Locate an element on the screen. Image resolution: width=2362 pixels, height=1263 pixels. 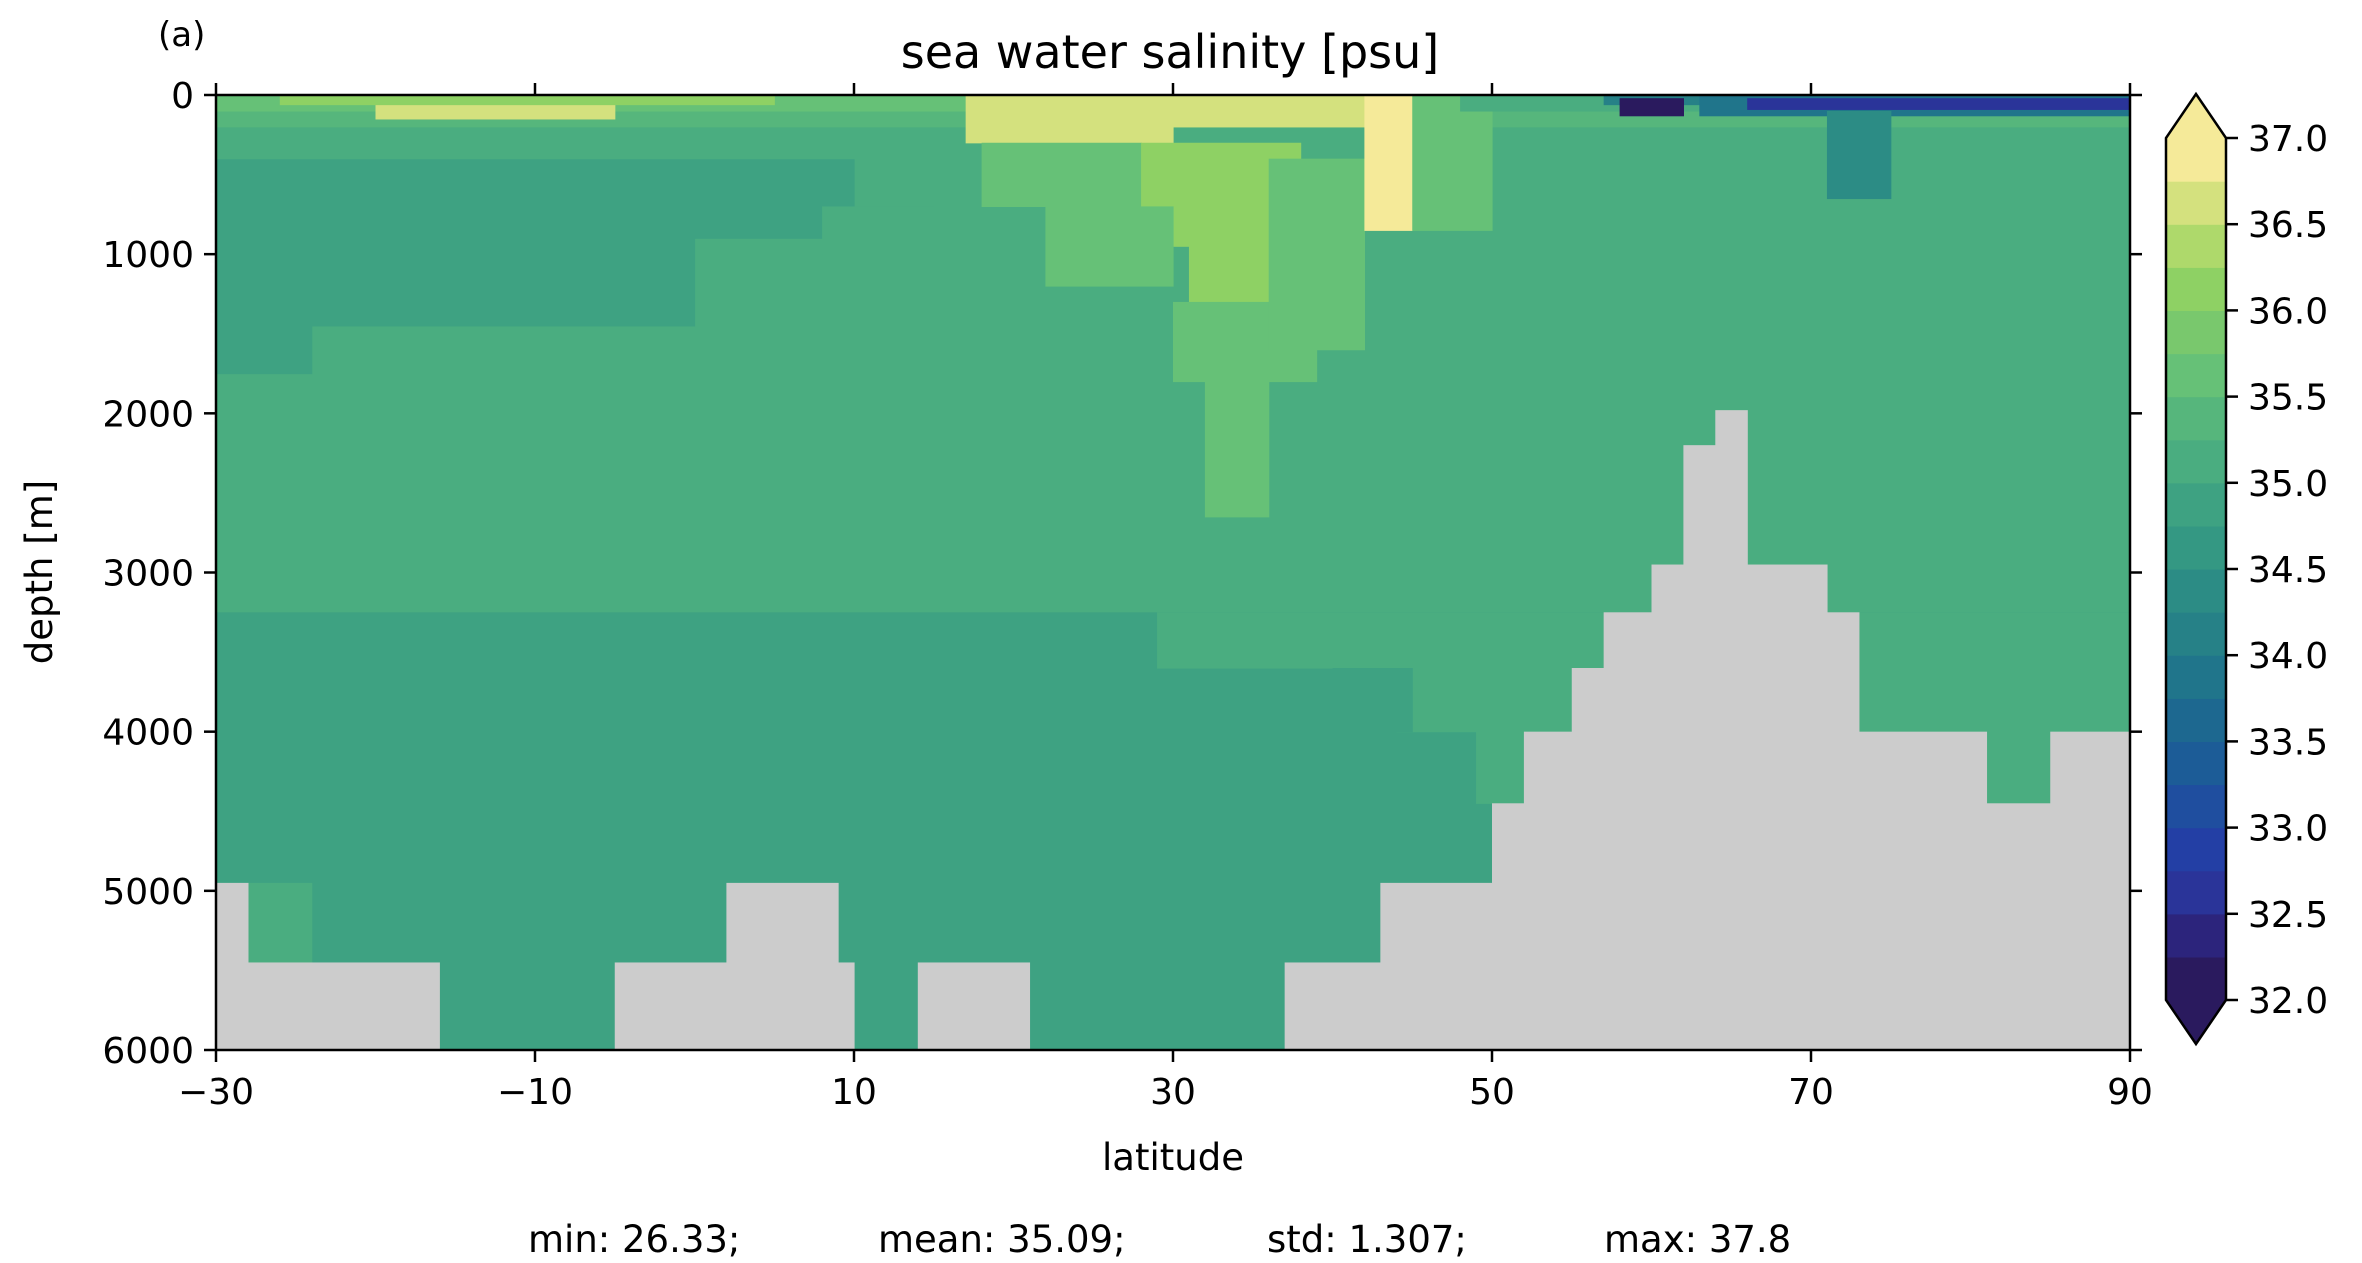
y-tick-label: 5000 is located at coordinates (148, 892).